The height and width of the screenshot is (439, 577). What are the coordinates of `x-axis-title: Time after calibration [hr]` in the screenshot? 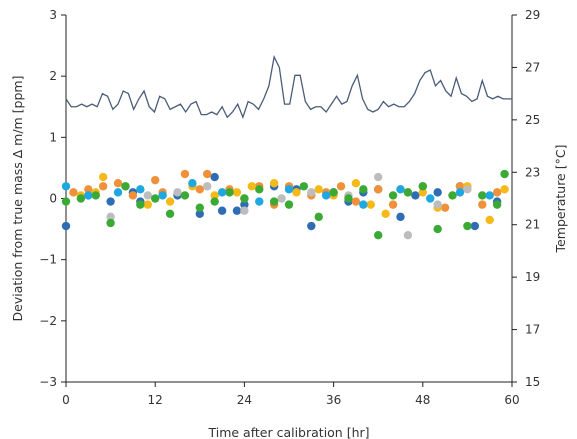 It's located at (288, 432).